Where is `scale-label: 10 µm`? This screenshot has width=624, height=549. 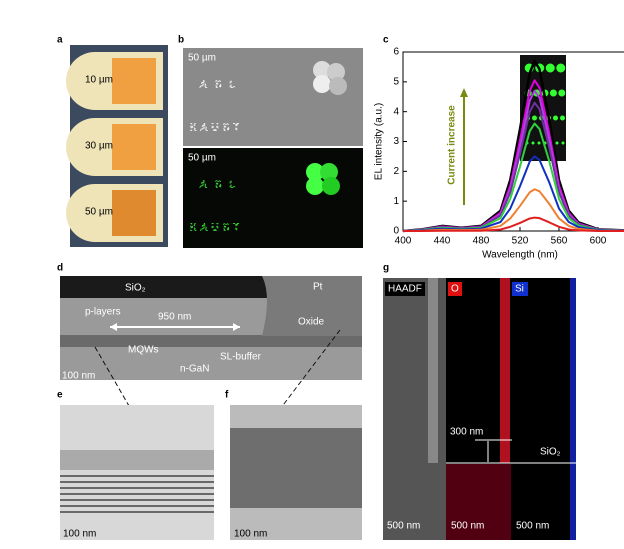 scale-label: 10 µm is located at coordinates (99, 80).